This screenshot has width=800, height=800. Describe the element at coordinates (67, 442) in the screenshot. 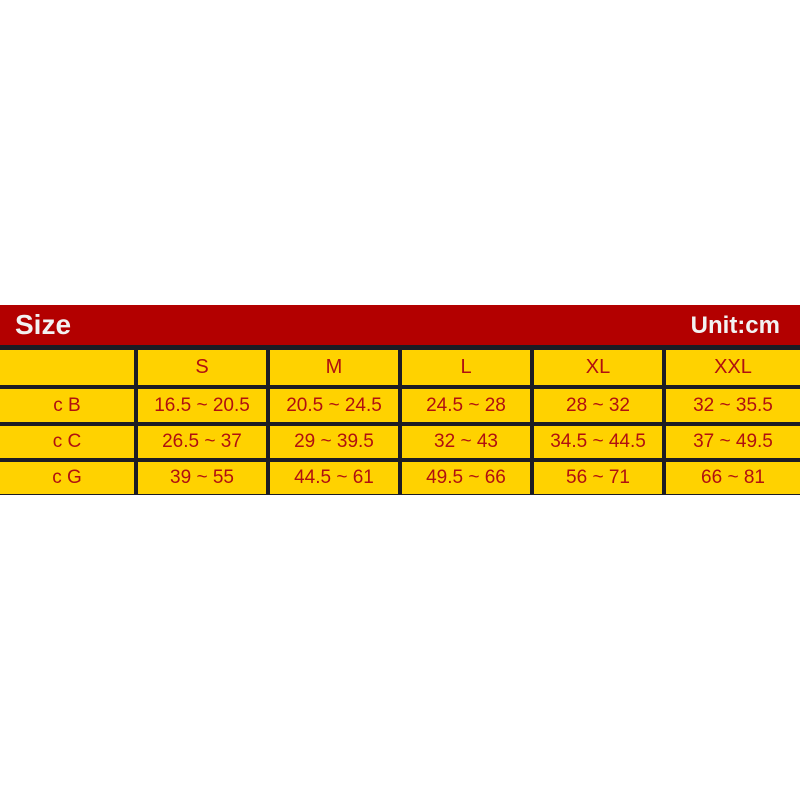

I see `row-label: c C` at that location.